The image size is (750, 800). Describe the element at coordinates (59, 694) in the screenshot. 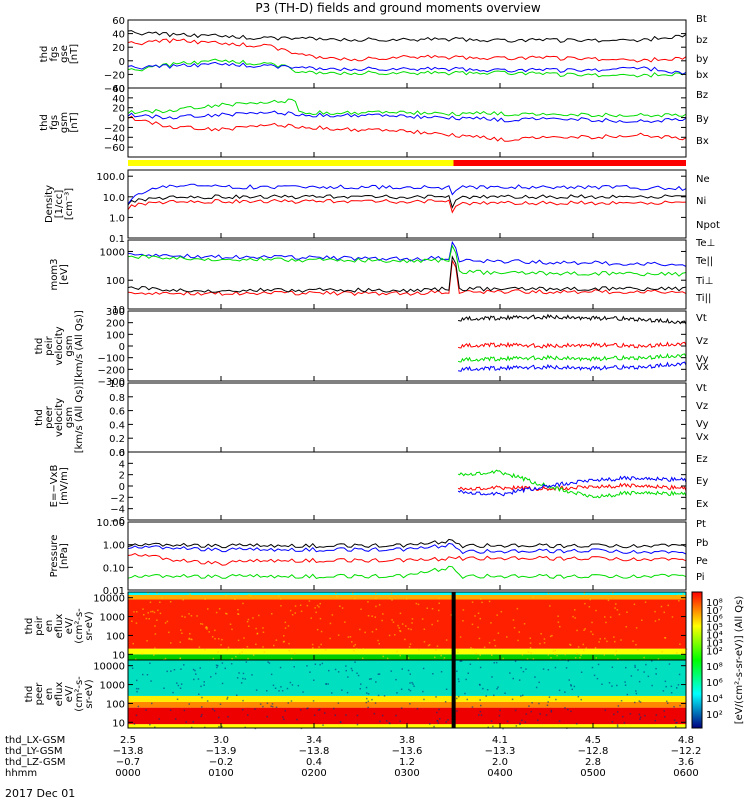

I see `y-axis-label: eflux` at that location.